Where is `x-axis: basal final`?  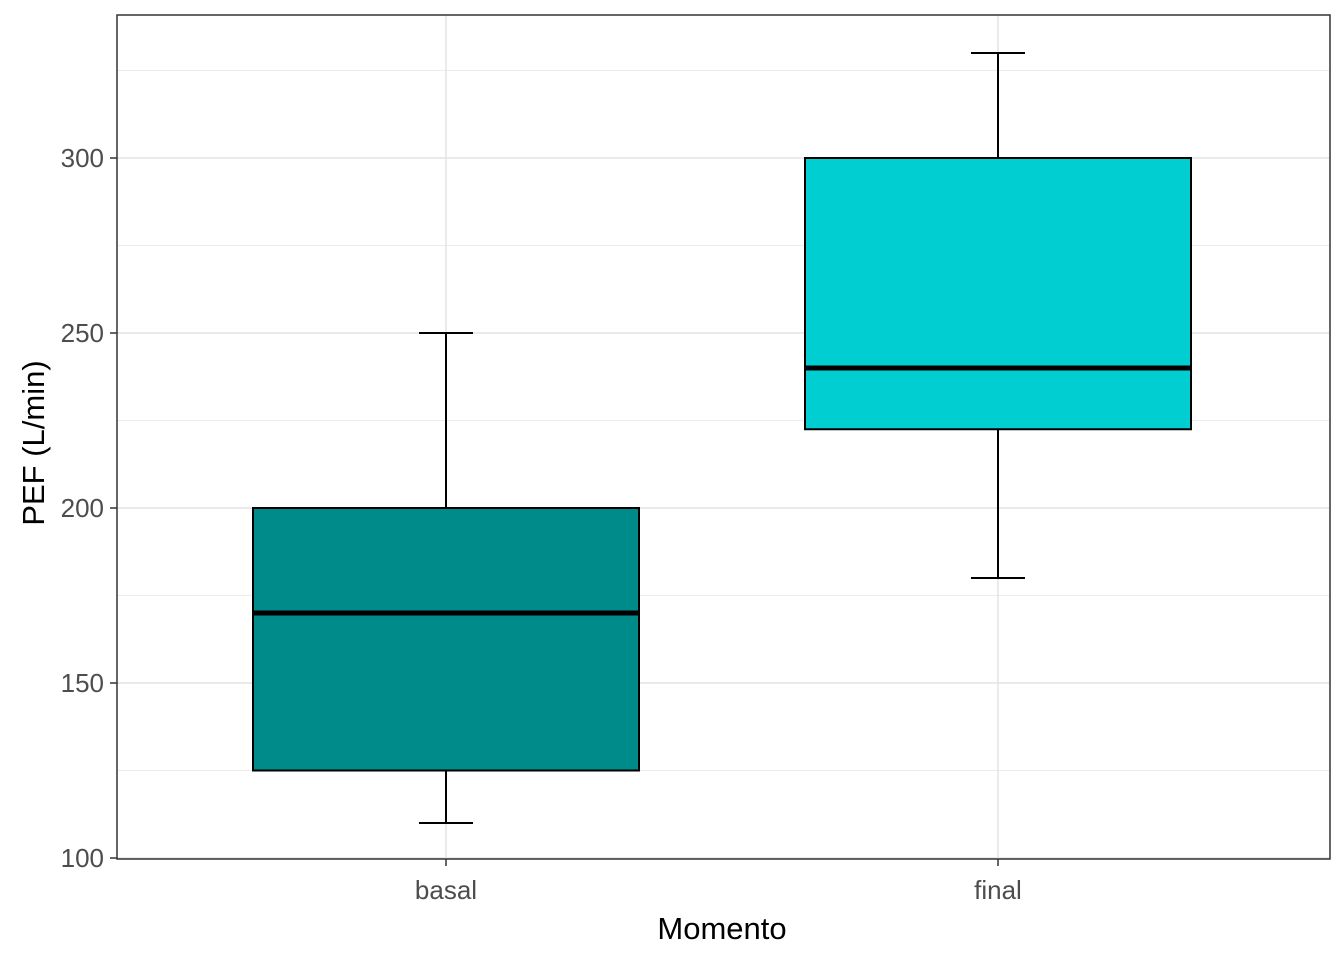
x-axis: basal final is located at coordinates (718, 882).